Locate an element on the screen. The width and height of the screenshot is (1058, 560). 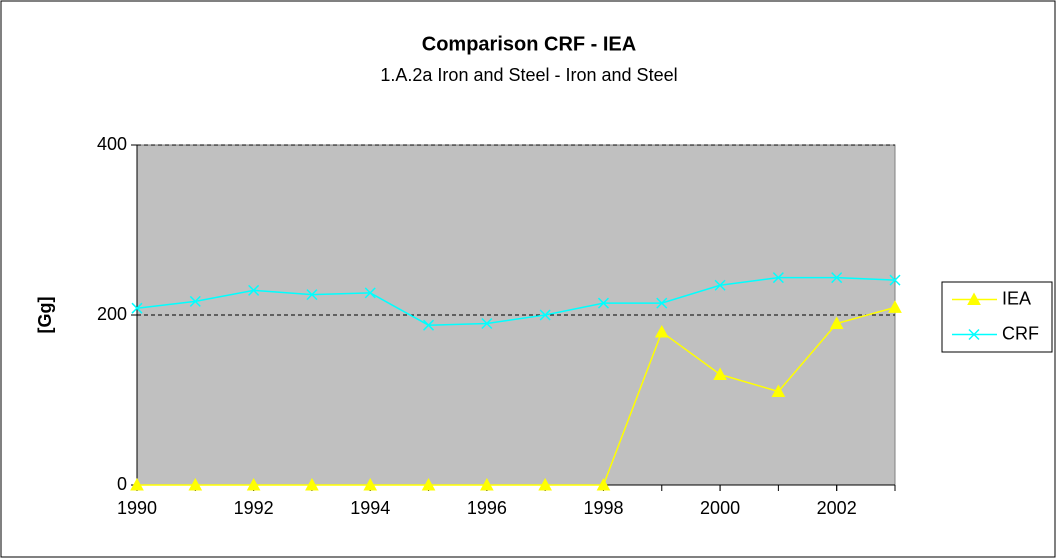
y-tick-label: 400 is located at coordinates (112, 144).